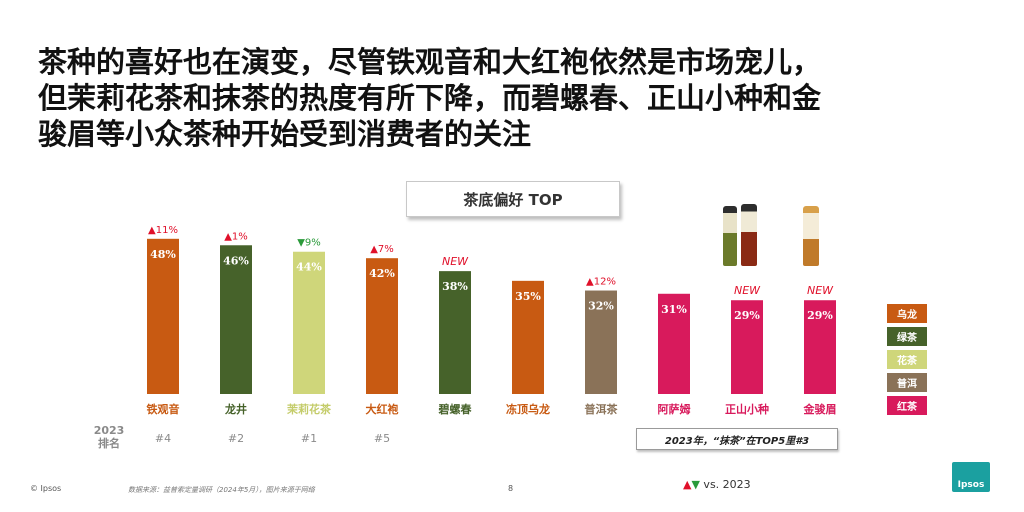 The image size is (1024, 512). I want to click on category-label: 普洱茶, so click(602, 409).